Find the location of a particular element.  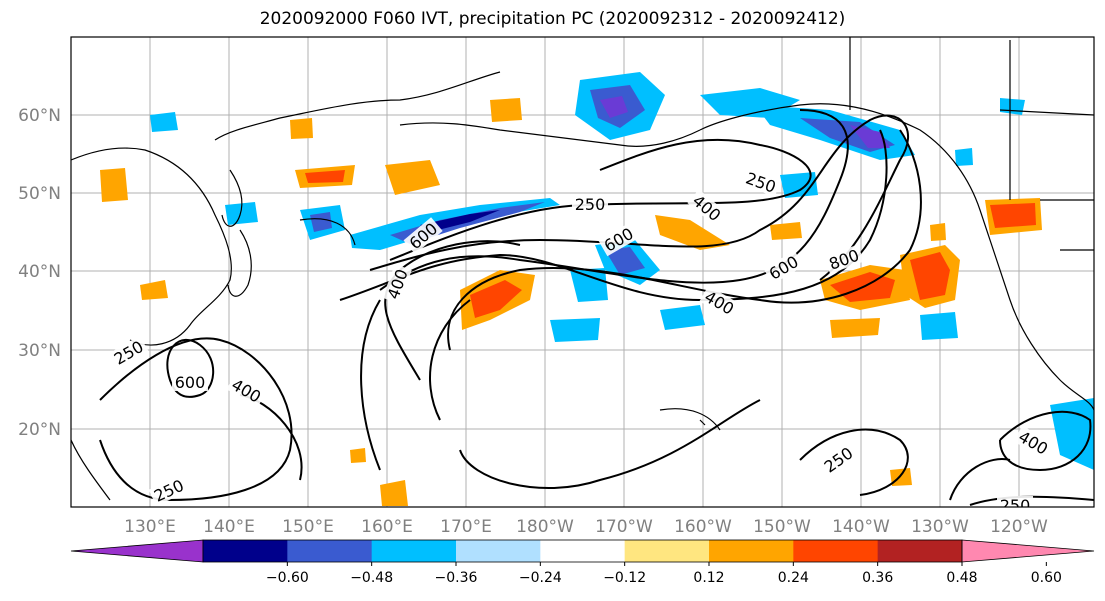

colorbar-extend-left is located at coordinates (137, 551).